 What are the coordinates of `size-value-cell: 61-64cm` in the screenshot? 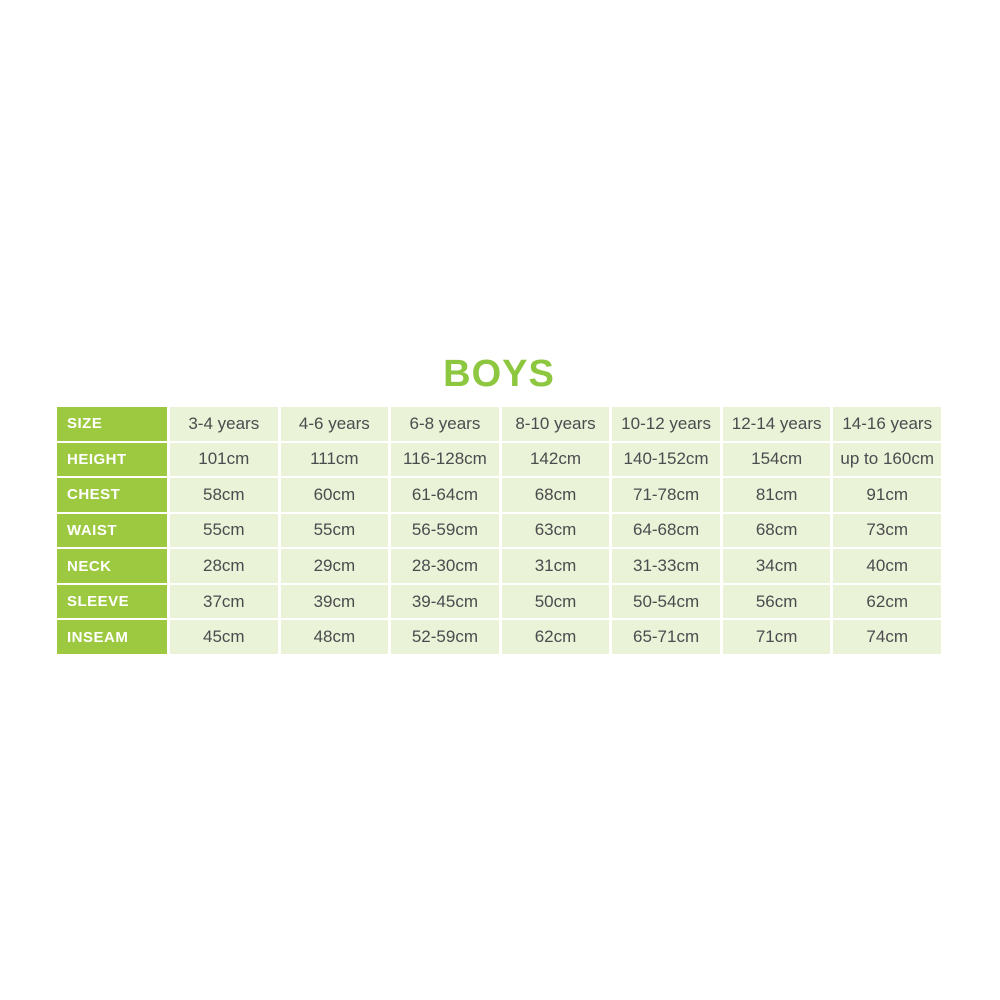 It's located at (445, 495).